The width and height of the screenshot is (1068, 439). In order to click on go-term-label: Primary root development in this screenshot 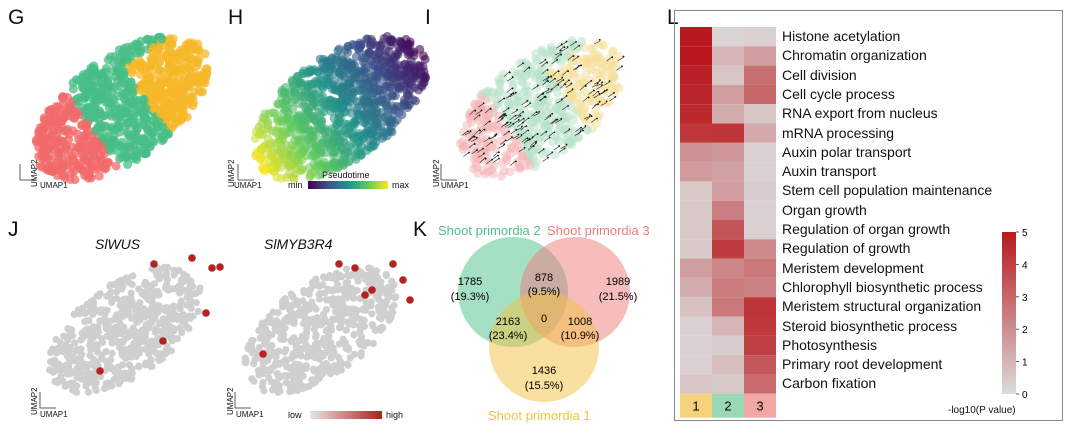, I will do `click(862, 364)`.